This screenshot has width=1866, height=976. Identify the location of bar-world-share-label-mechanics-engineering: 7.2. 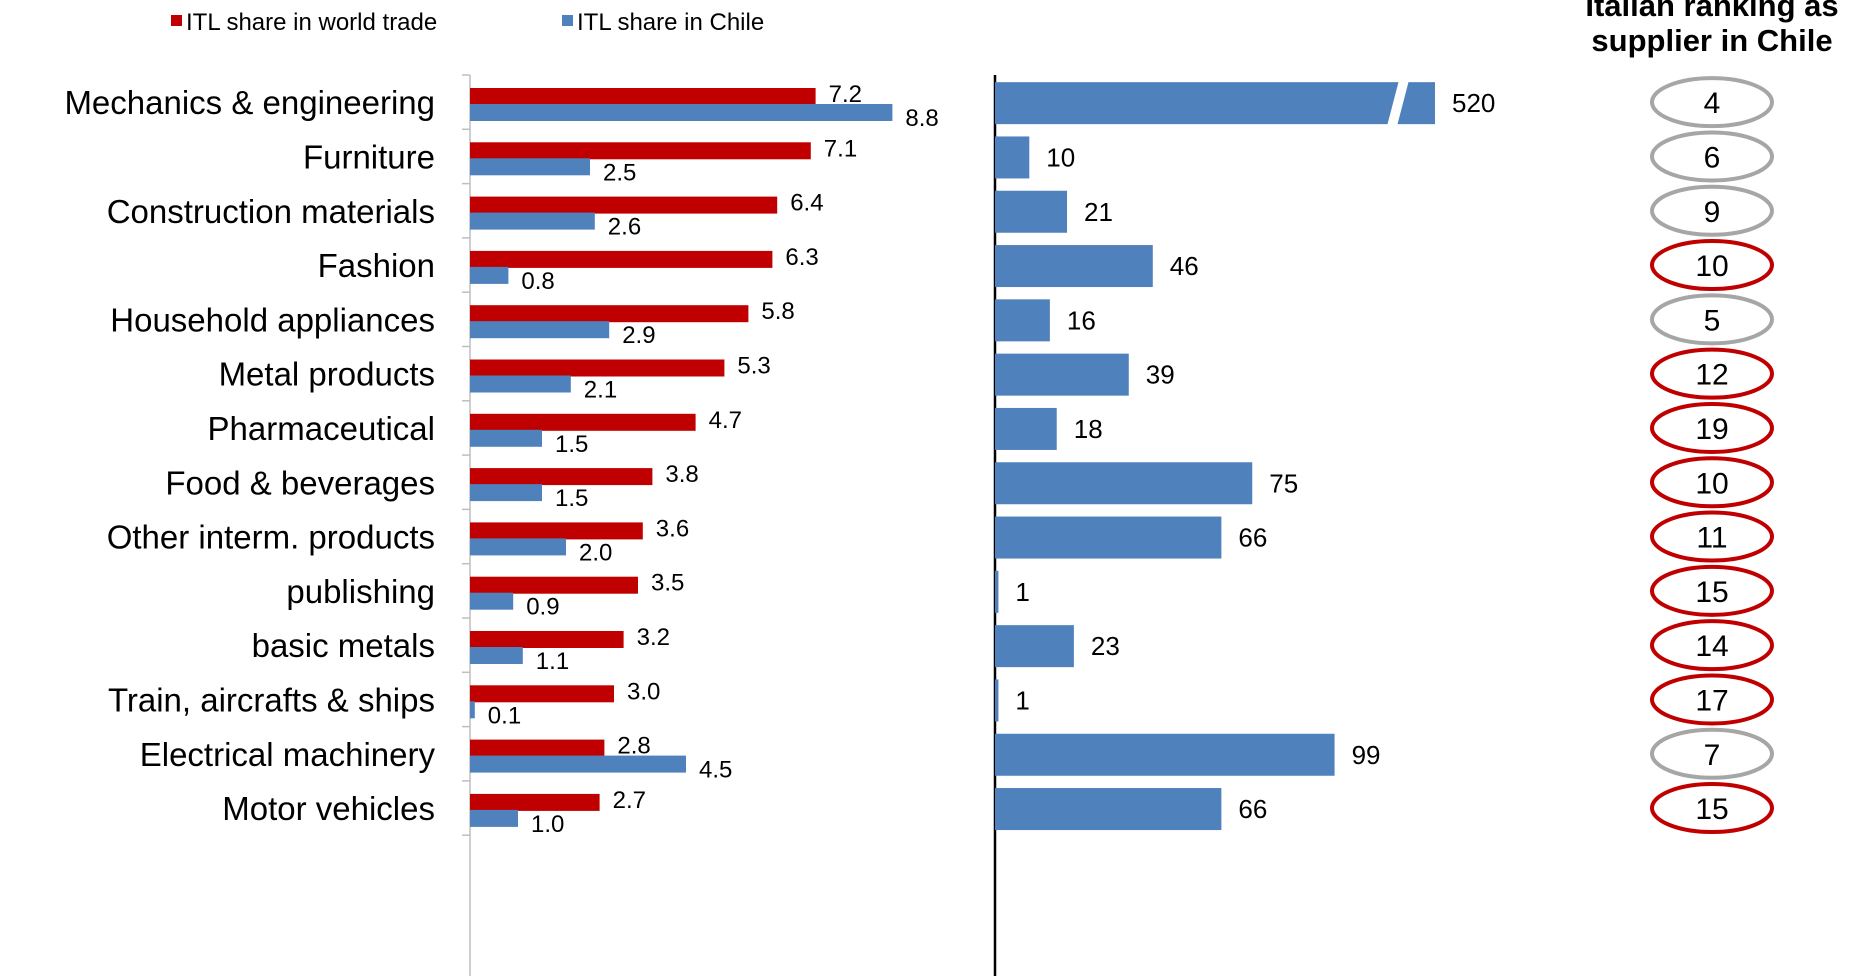
(845, 94).